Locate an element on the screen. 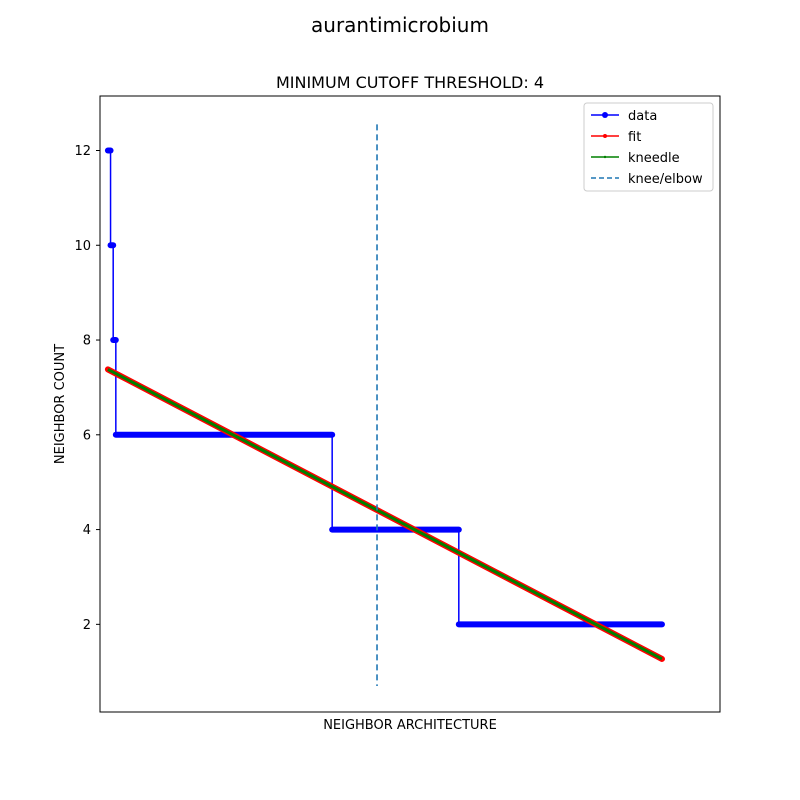  chart-title: MINIMUM CUTOFF THRESHOLD: 4 is located at coordinates (410, 82).